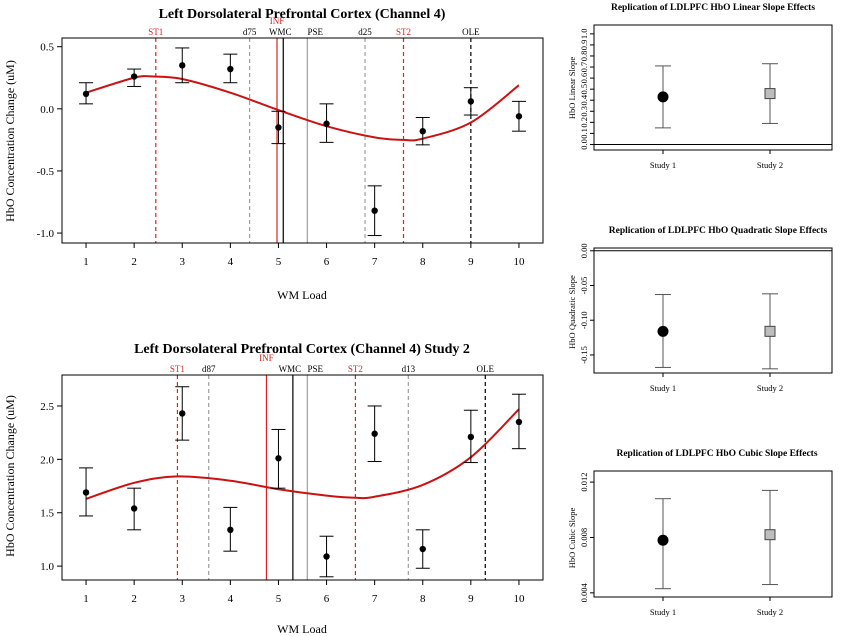  I want to click on y-tick-label: -0.05, so click(584, 286).